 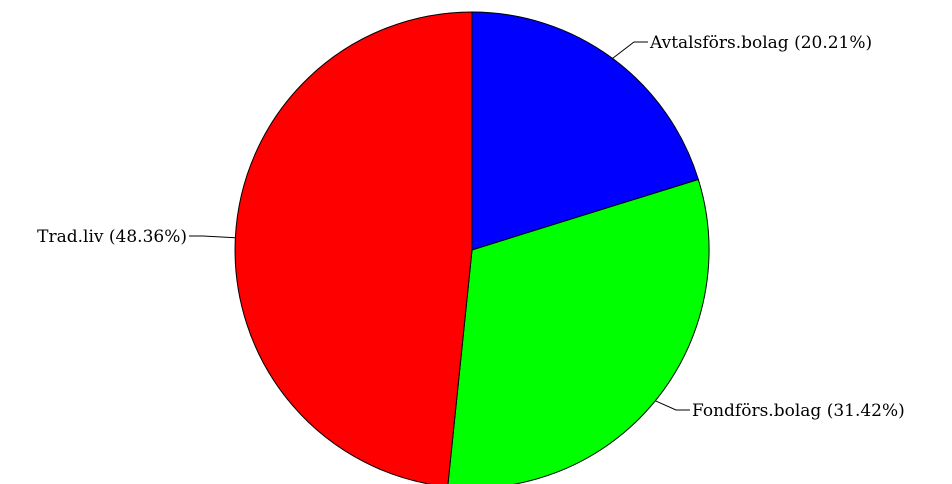 What do you see at coordinates (112, 237) in the screenshot?
I see `slice-label-2: Trad.liv (48.36%)` at bounding box center [112, 237].